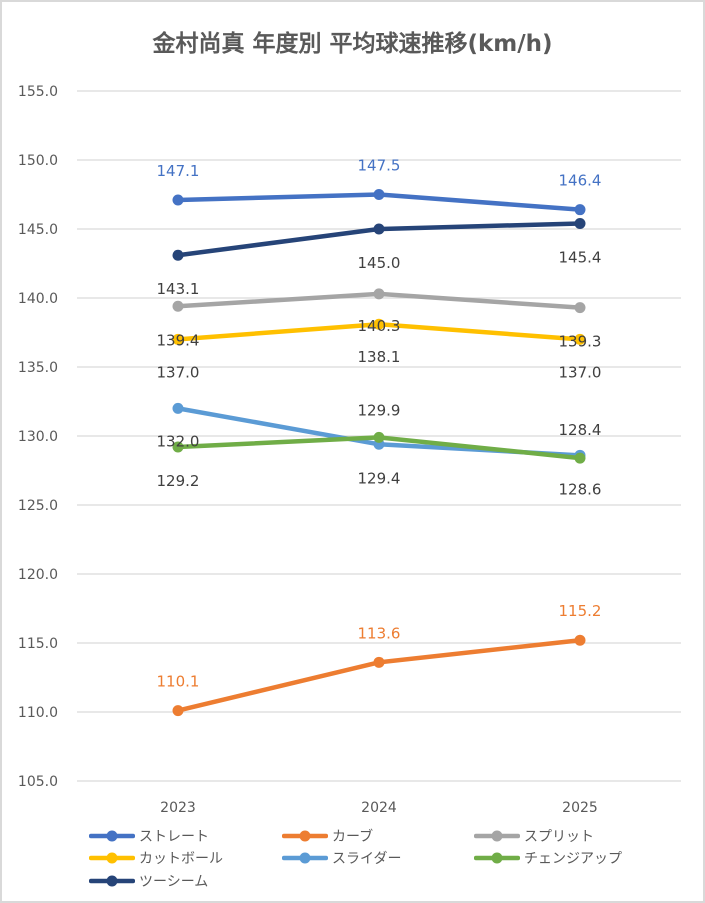  Describe the element at coordinates (559, 837) in the screenshot. I see `legend-label: スプリット` at that location.